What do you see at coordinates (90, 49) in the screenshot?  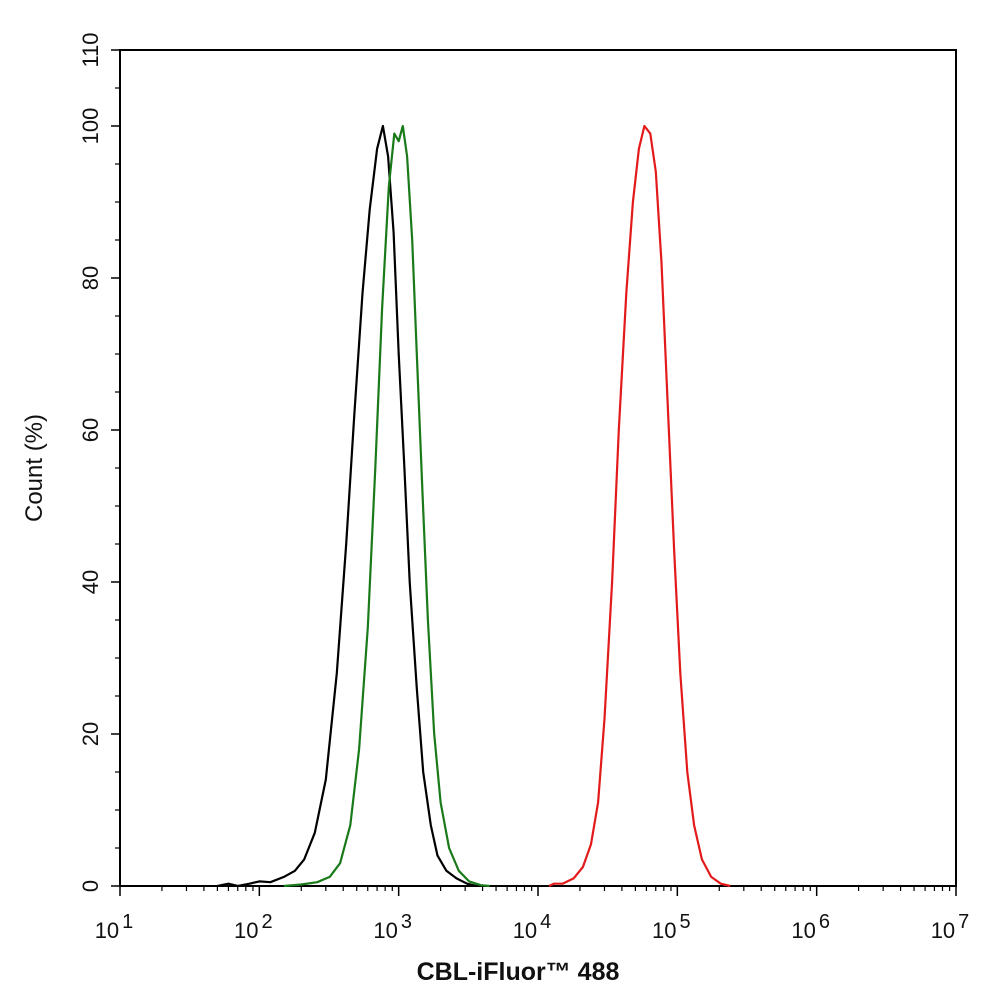 I see `y-tick-label: 110` at bounding box center [90, 49].